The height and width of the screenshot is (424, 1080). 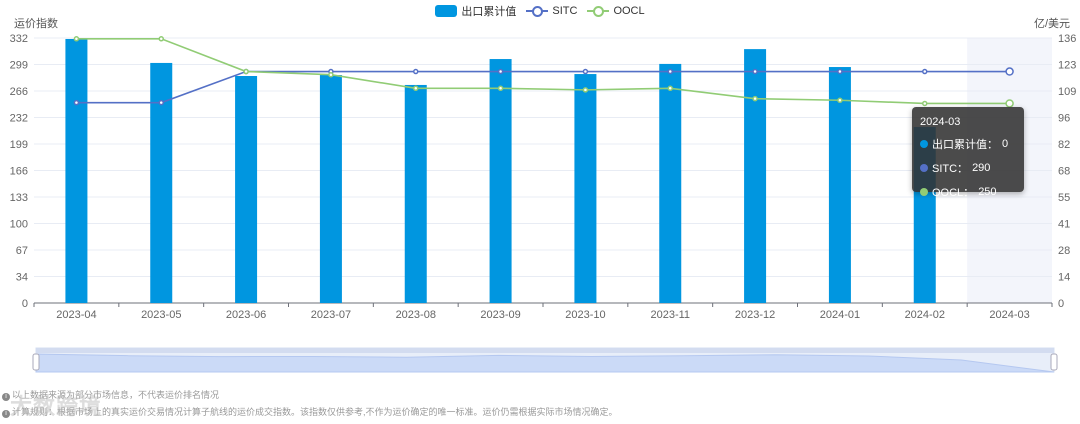 What do you see at coordinates (1009, 315) in the screenshot?
I see `x-axis-label: 2024-03` at bounding box center [1009, 315].